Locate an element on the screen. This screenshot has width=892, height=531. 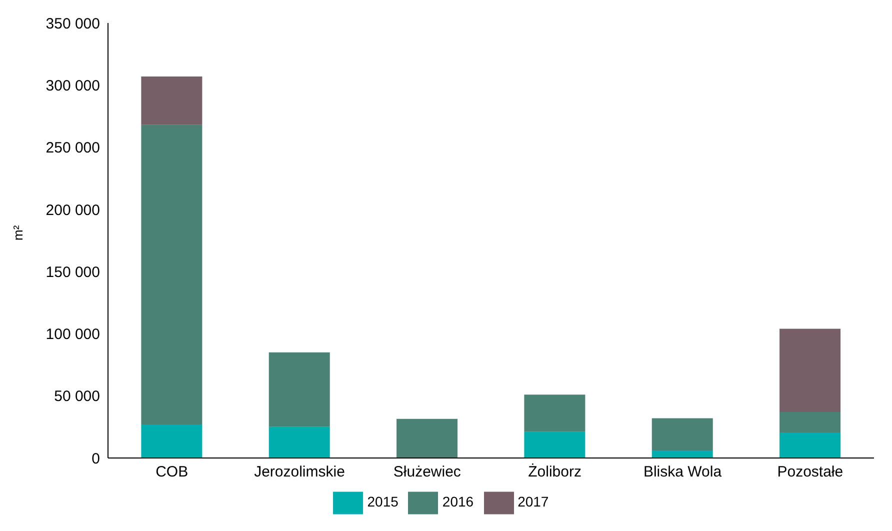
y-axis-title: m² is located at coordinates (18, 232).